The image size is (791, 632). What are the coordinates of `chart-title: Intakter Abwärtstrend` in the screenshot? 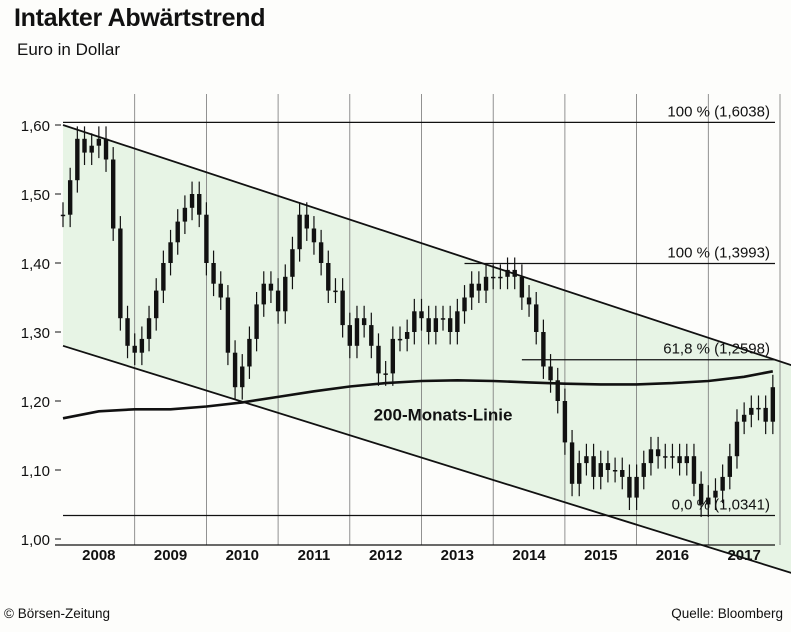 It's located at (140, 18).